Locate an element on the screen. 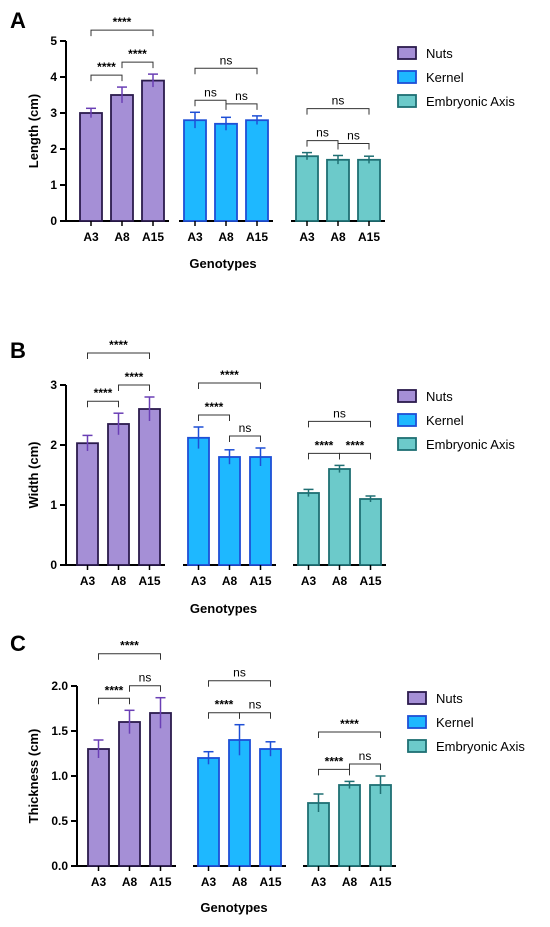 This screenshot has height=927, width=550. y-tick-label: 5 is located at coordinates (53, 41).